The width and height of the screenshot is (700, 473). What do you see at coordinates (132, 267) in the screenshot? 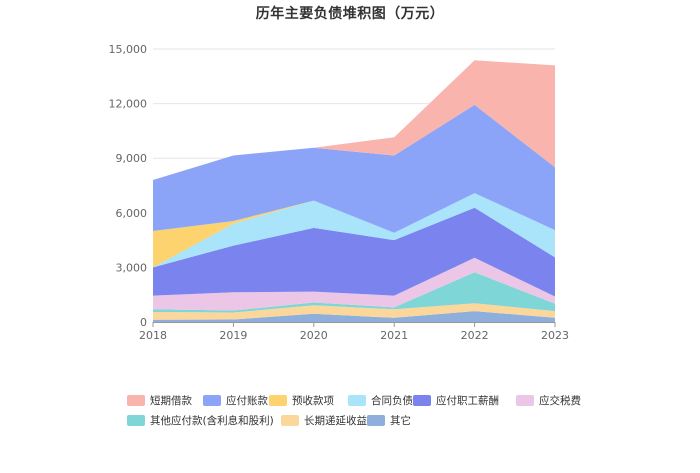
I see `y-tick-label: 3,000` at bounding box center [132, 267].